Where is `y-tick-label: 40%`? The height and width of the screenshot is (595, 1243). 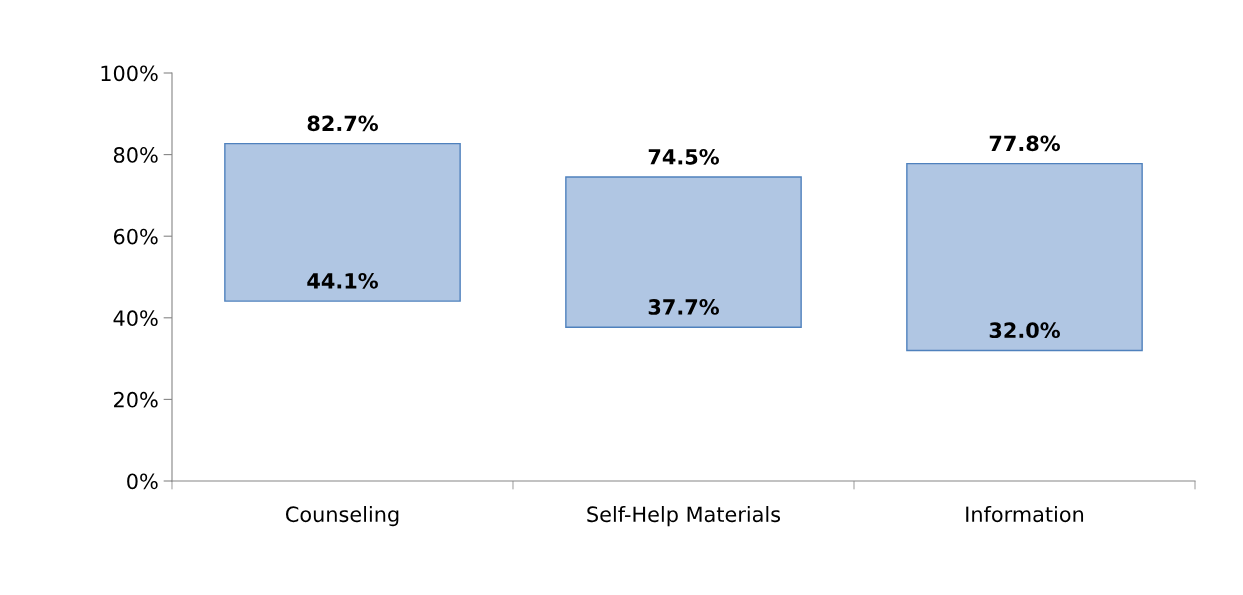 y-tick-label: 40% is located at coordinates (135, 318).